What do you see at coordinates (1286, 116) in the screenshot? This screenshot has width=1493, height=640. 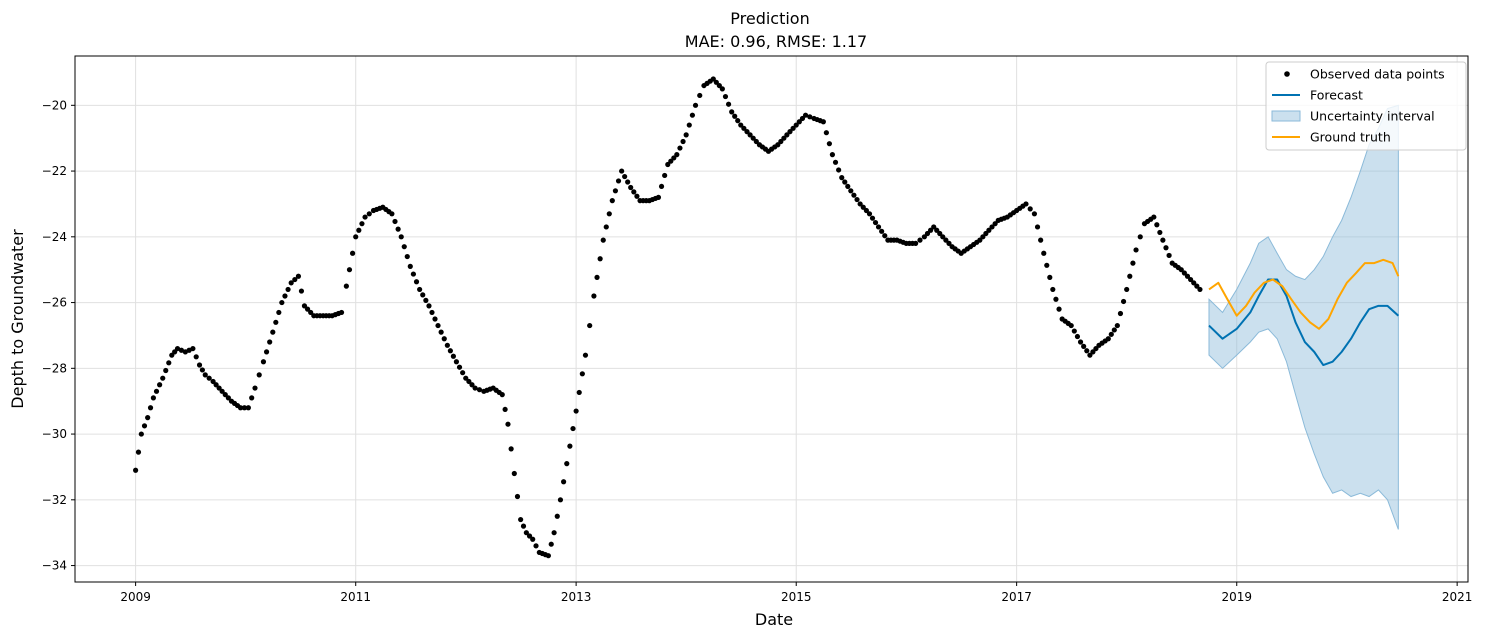 I see `legend-patch-swatch` at bounding box center [1286, 116].